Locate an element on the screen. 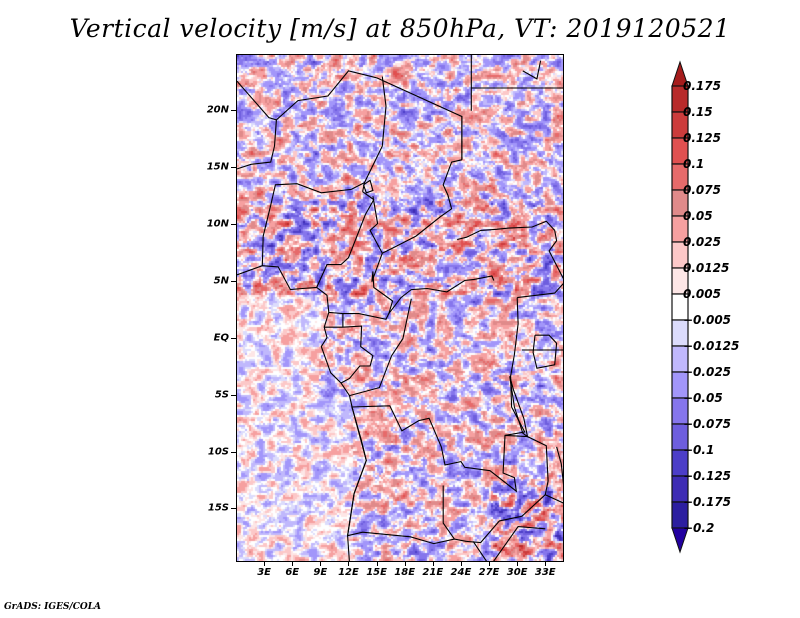 The height and width of the screenshot is (618, 800). niger-chad-border is located at coordinates (374, 134).